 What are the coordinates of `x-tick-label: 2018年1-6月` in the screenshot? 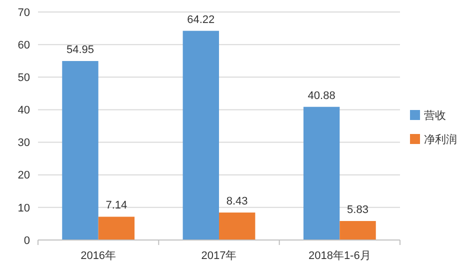 It's located at (339, 256).